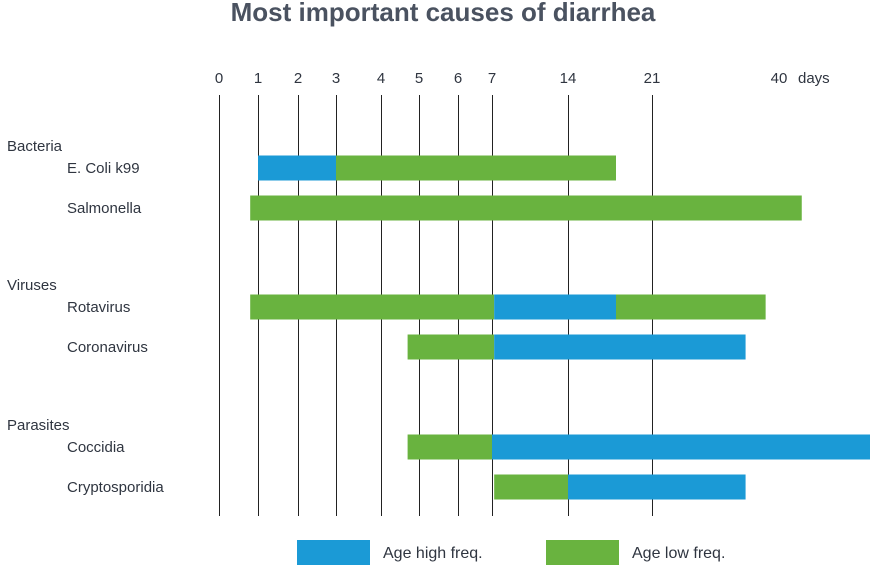 The image size is (872, 568). Describe the element at coordinates (333, 552) in the screenshot. I see `legend-swatch-high` at that location.